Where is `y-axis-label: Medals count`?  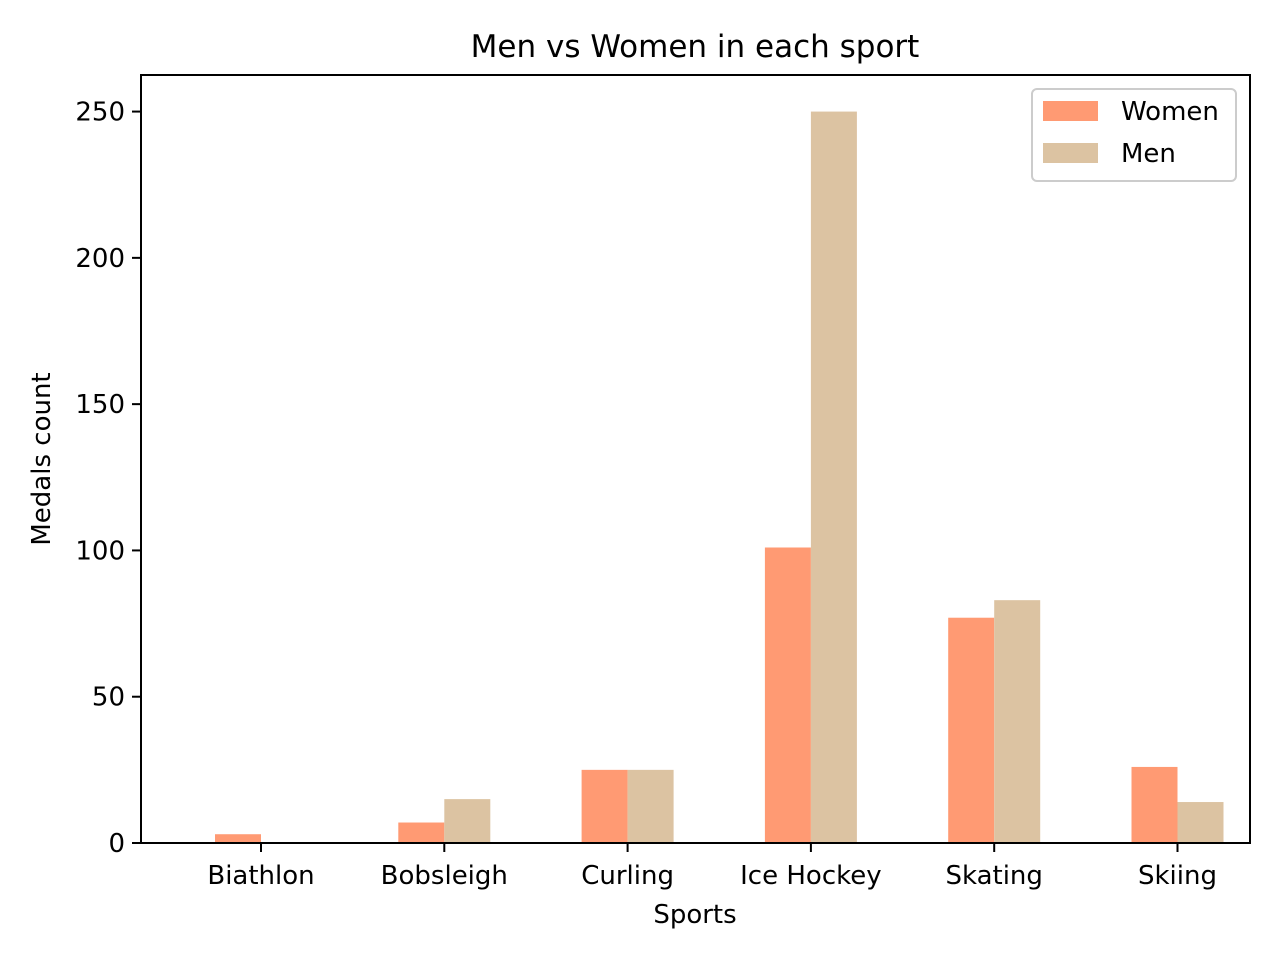 y-axis-label: Medals count is located at coordinates (42, 458).